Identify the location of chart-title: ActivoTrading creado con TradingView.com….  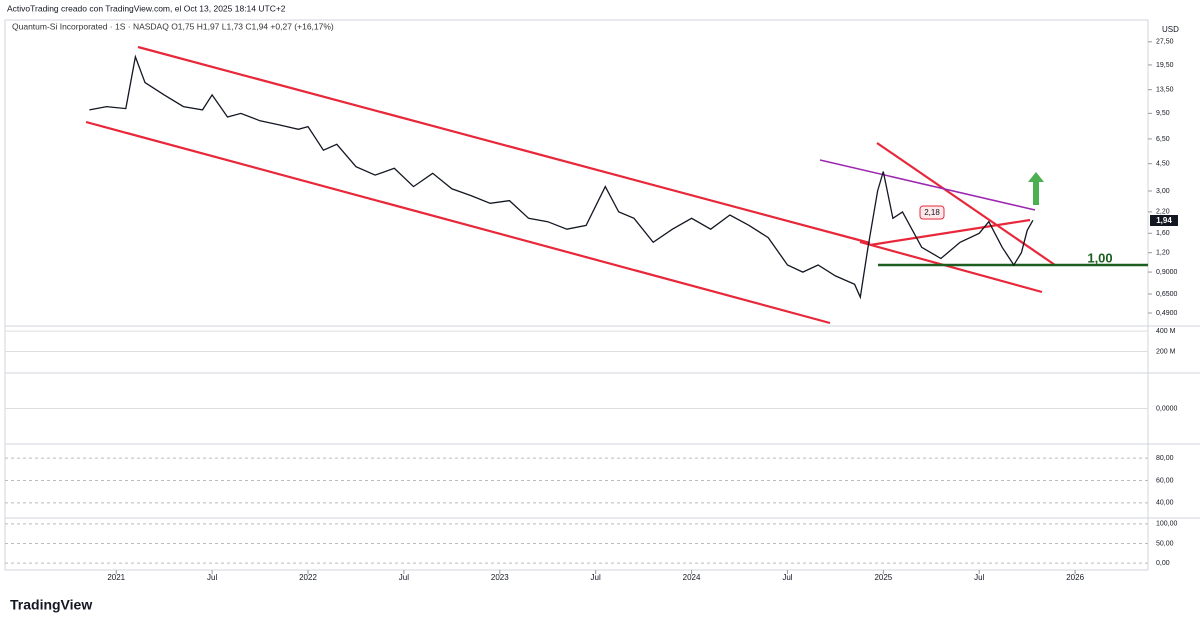
(146, 8).